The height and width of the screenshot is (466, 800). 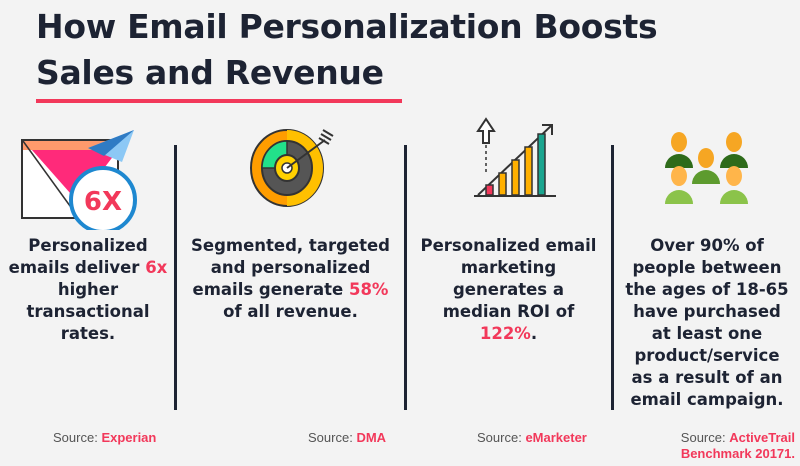 I want to click on growth-bar-chart-icon, so click(x=515, y=157).